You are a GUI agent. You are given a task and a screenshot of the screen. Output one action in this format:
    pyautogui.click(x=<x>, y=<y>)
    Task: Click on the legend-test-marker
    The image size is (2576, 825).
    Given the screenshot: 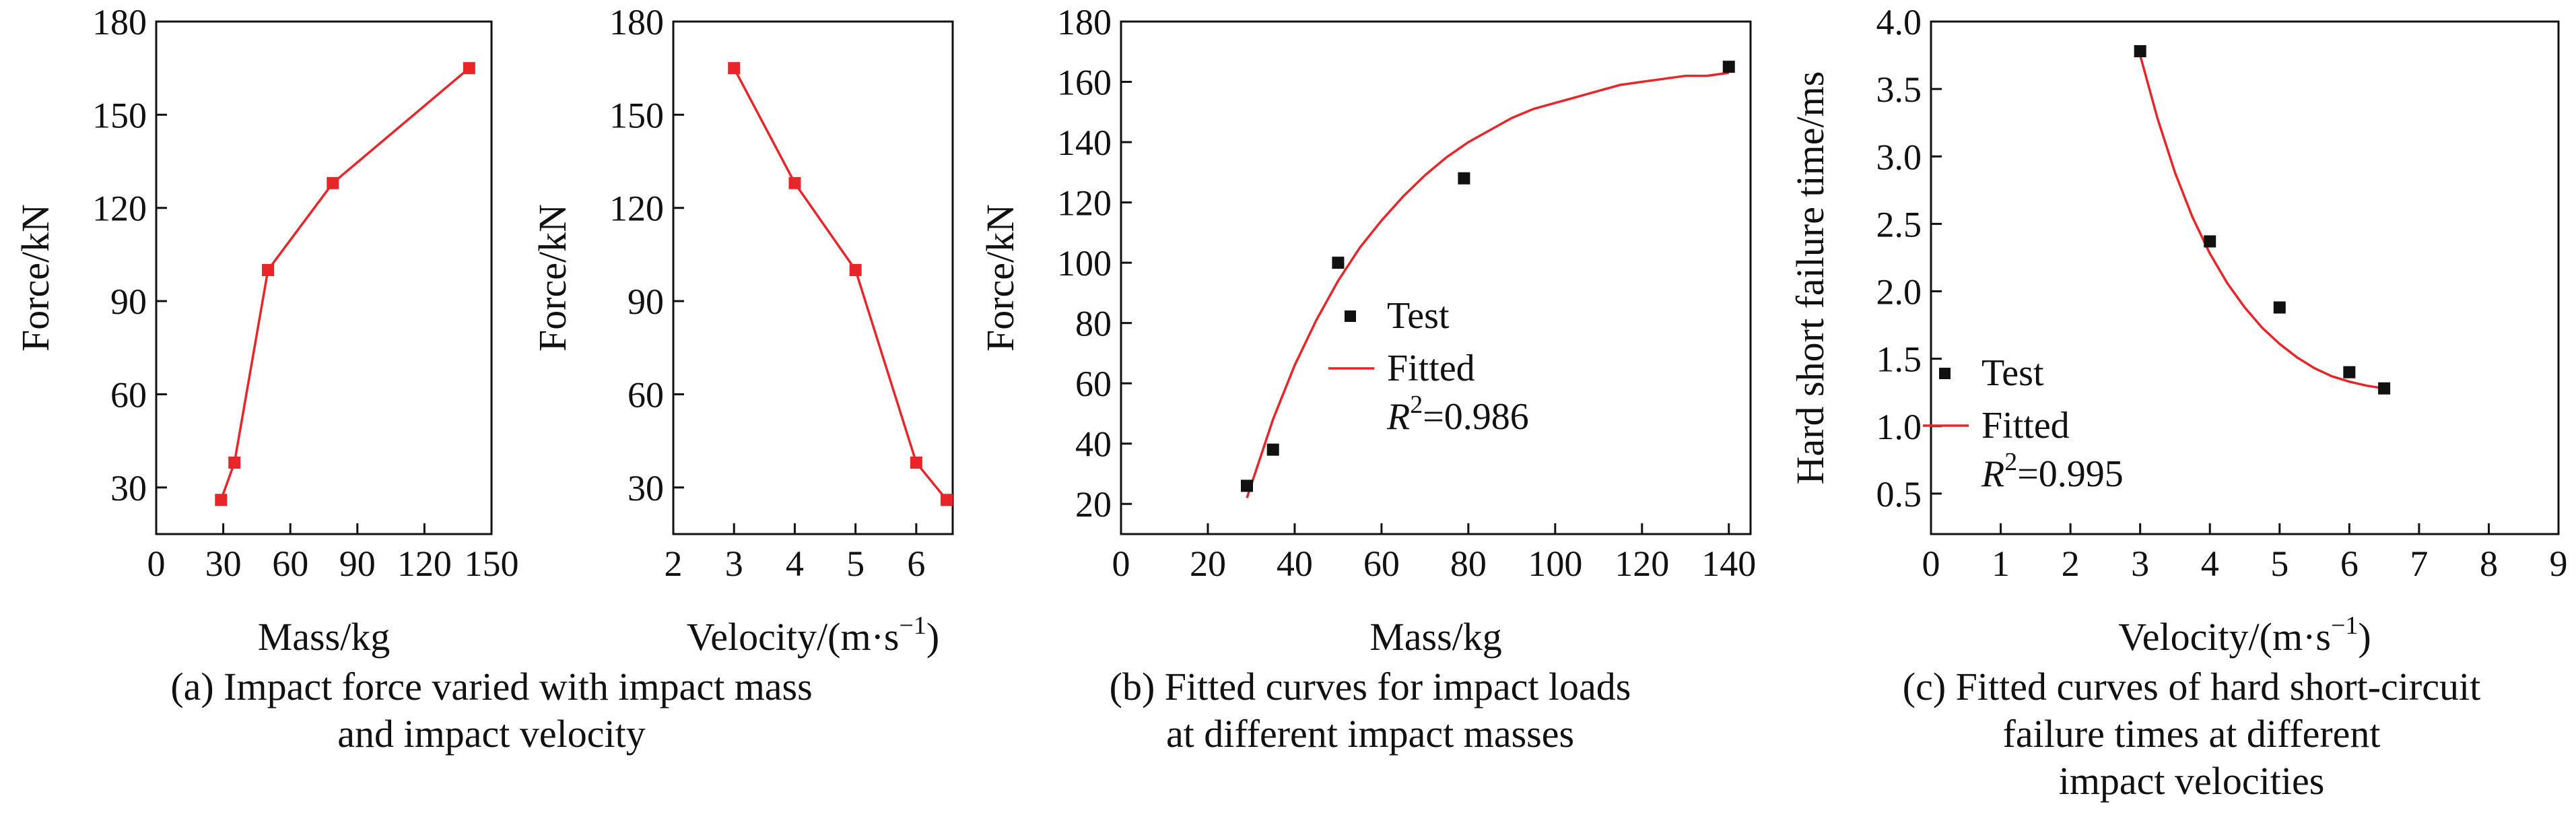 What is the action you would take?
    pyautogui.click(x=1945, y=373)
    